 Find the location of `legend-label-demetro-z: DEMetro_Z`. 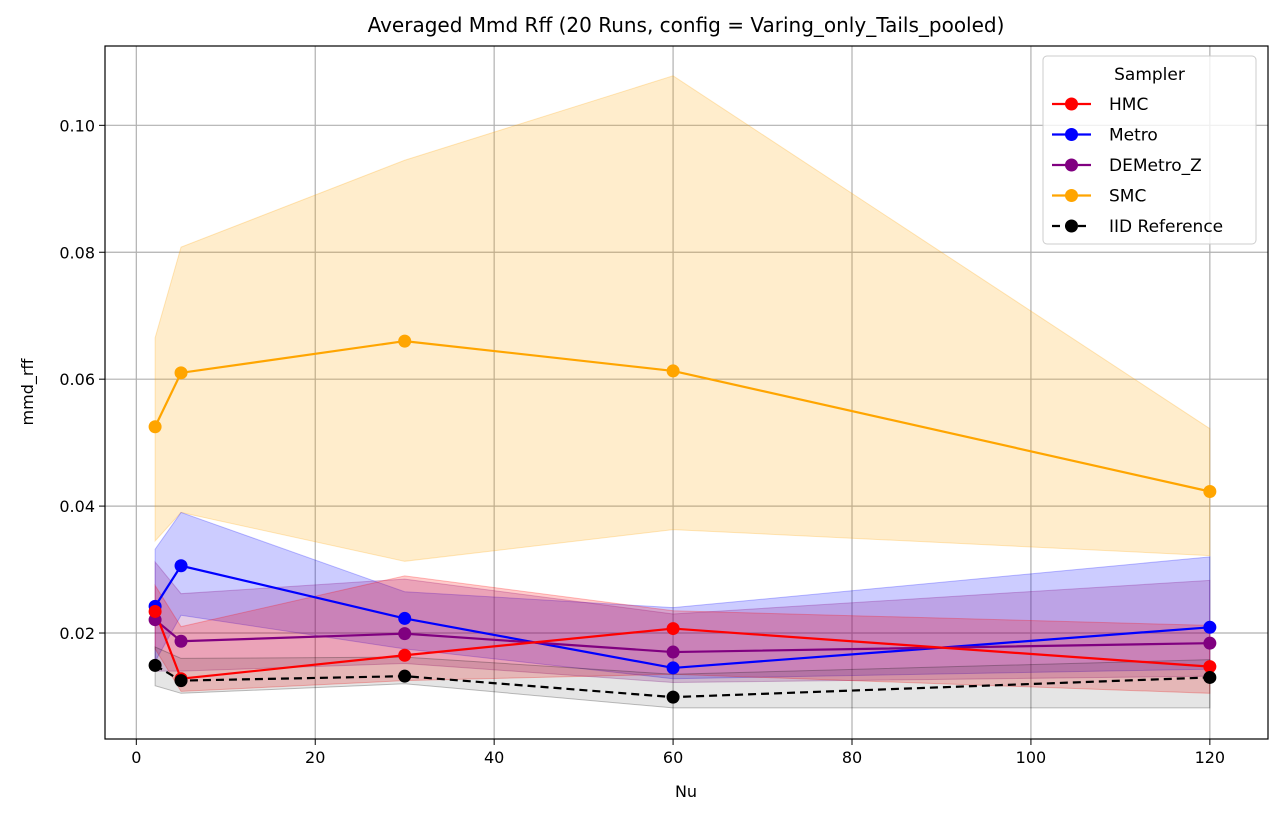

legend-label-demetro-z: DEMetro_Z is located at coordinates (1155, 166).